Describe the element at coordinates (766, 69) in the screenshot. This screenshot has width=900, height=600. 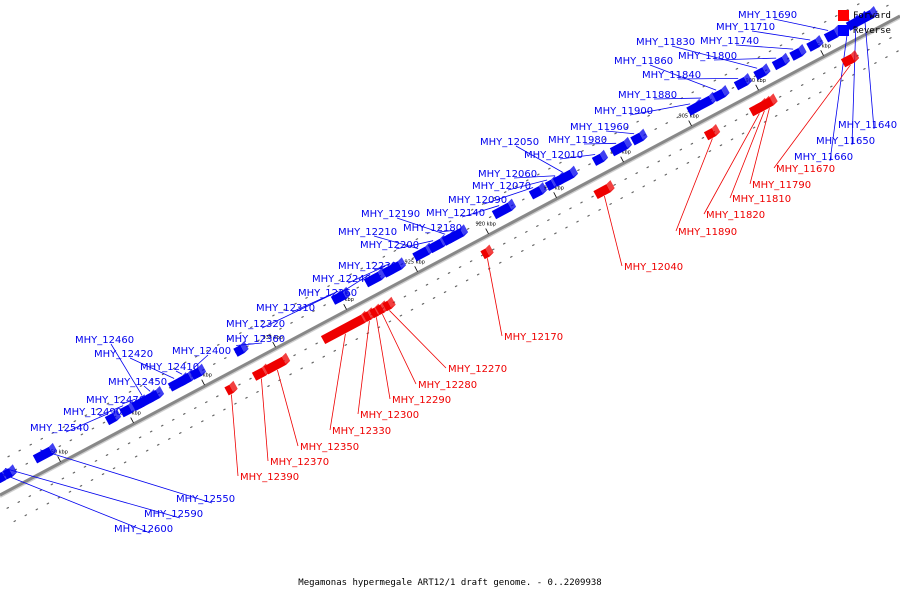
I see `MHY_11830-glyph-side` at that location.